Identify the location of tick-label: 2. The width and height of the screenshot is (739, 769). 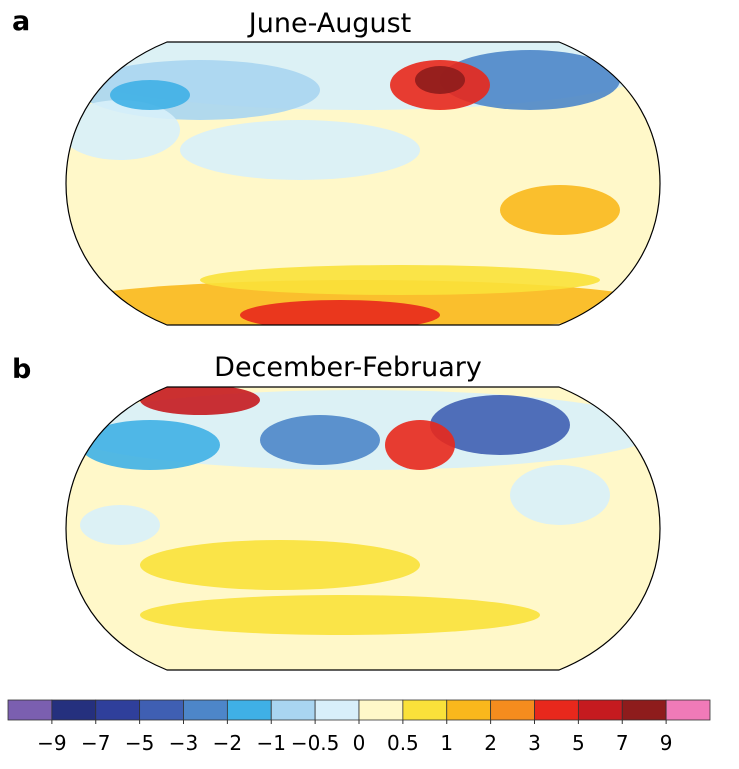
(490, 743).